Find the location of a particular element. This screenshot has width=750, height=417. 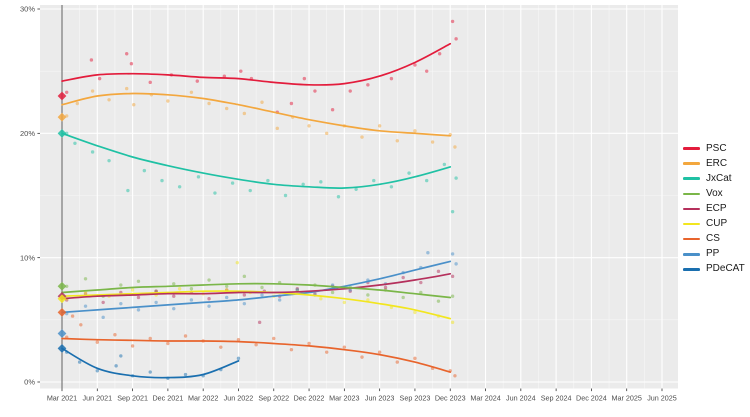

legend-swatch-icon-PSC is located at coordinates (691, 148).